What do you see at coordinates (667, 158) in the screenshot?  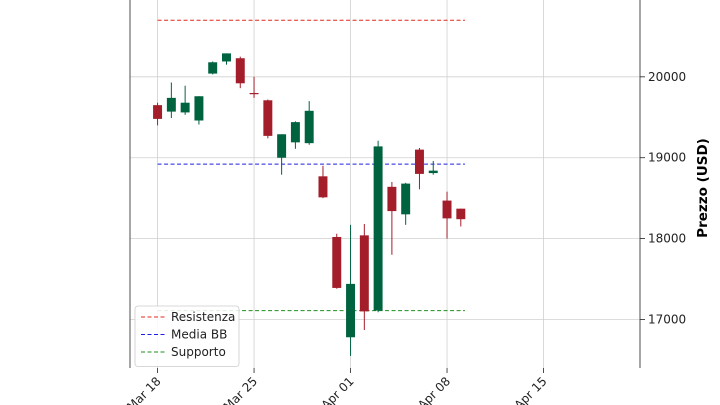 I see `y-tick-label: 19000` at bounding box center [667, 158].